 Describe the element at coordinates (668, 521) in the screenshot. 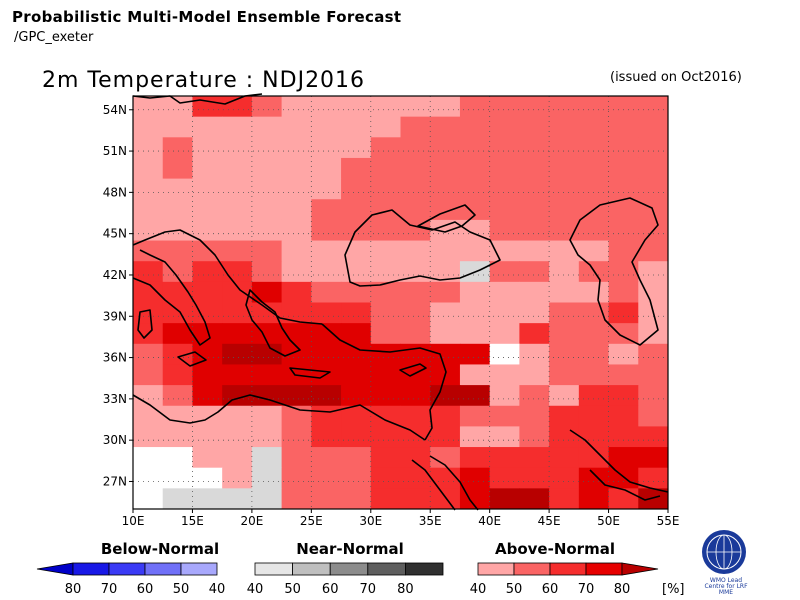

I see `longitude-label: 55E` at that location.